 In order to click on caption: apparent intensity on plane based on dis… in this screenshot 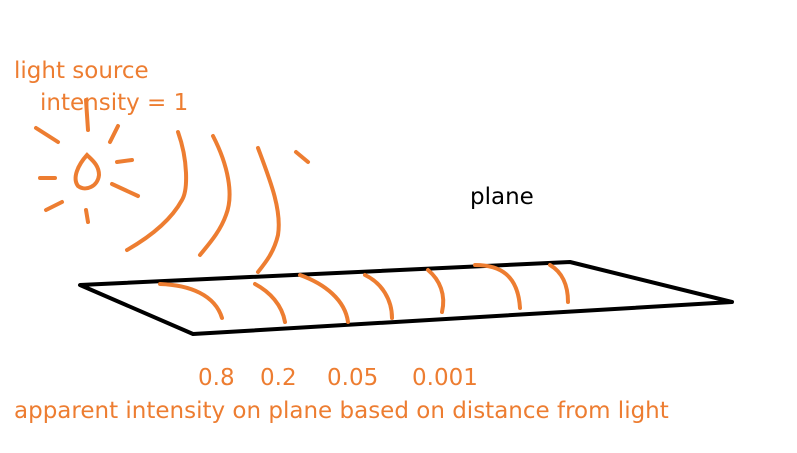, I will do `click(341, 411)`.